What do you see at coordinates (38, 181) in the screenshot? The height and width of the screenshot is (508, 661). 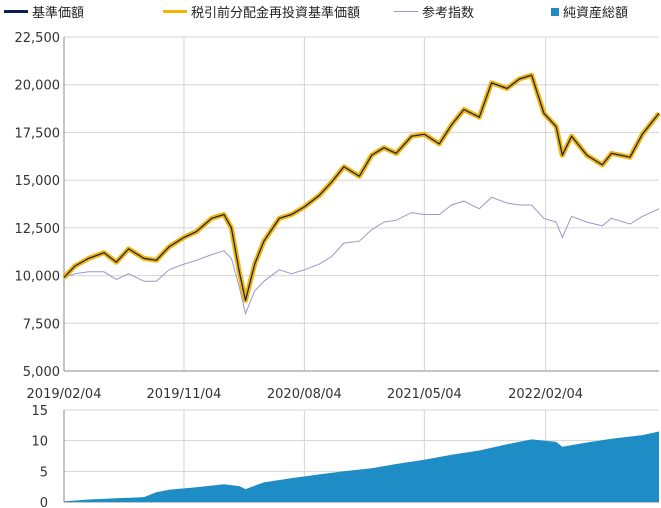 I see `y-tick-label: 15,000` at bounding box center [38, 181].